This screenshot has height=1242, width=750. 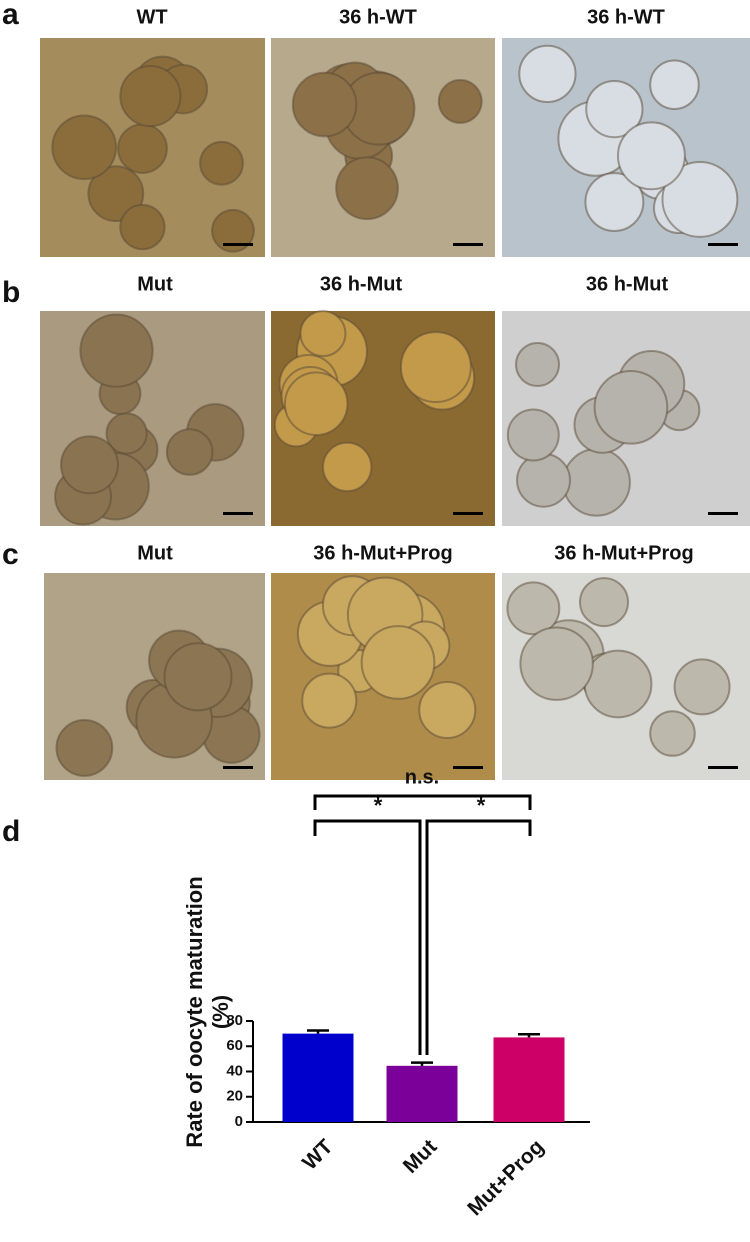 What do you see at coordinates (422, 777) in the screenshot?
I see `annotation: n.s.` at bounding box center [422, 777].